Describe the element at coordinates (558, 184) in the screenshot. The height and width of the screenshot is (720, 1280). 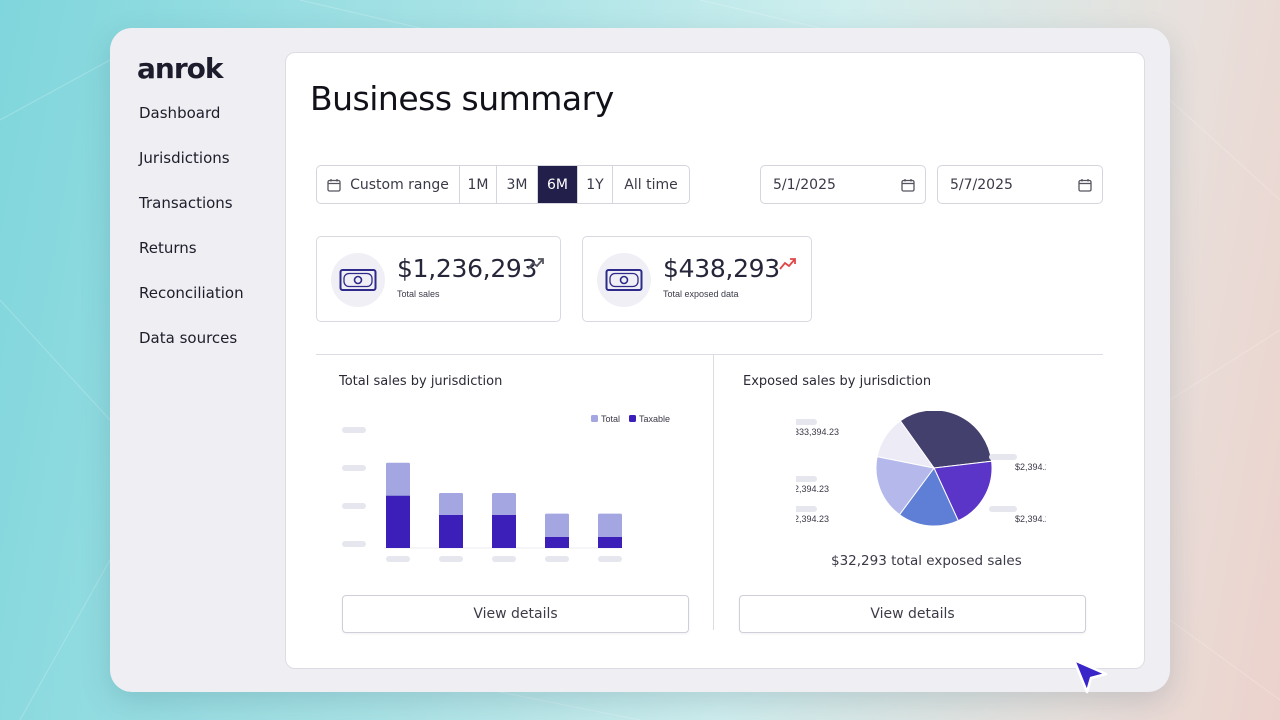
I see `range-6m-button: 6M` at that location.